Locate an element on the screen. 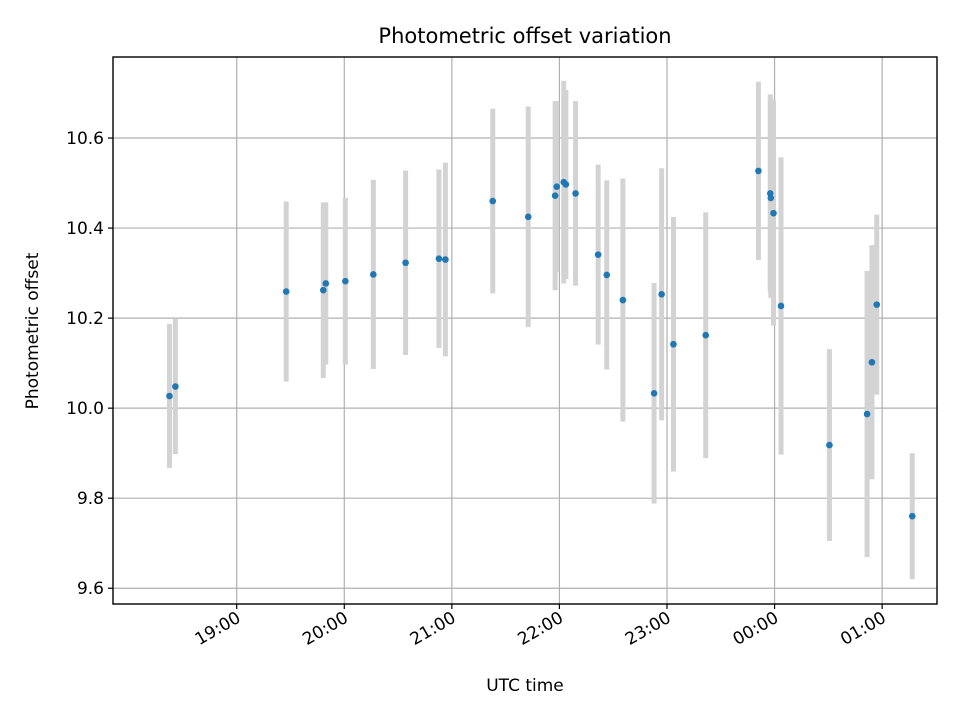 The width and height of the screenshot is (960, 720). y-axis-label: Photometric offset is located at coordinates (33, 330).